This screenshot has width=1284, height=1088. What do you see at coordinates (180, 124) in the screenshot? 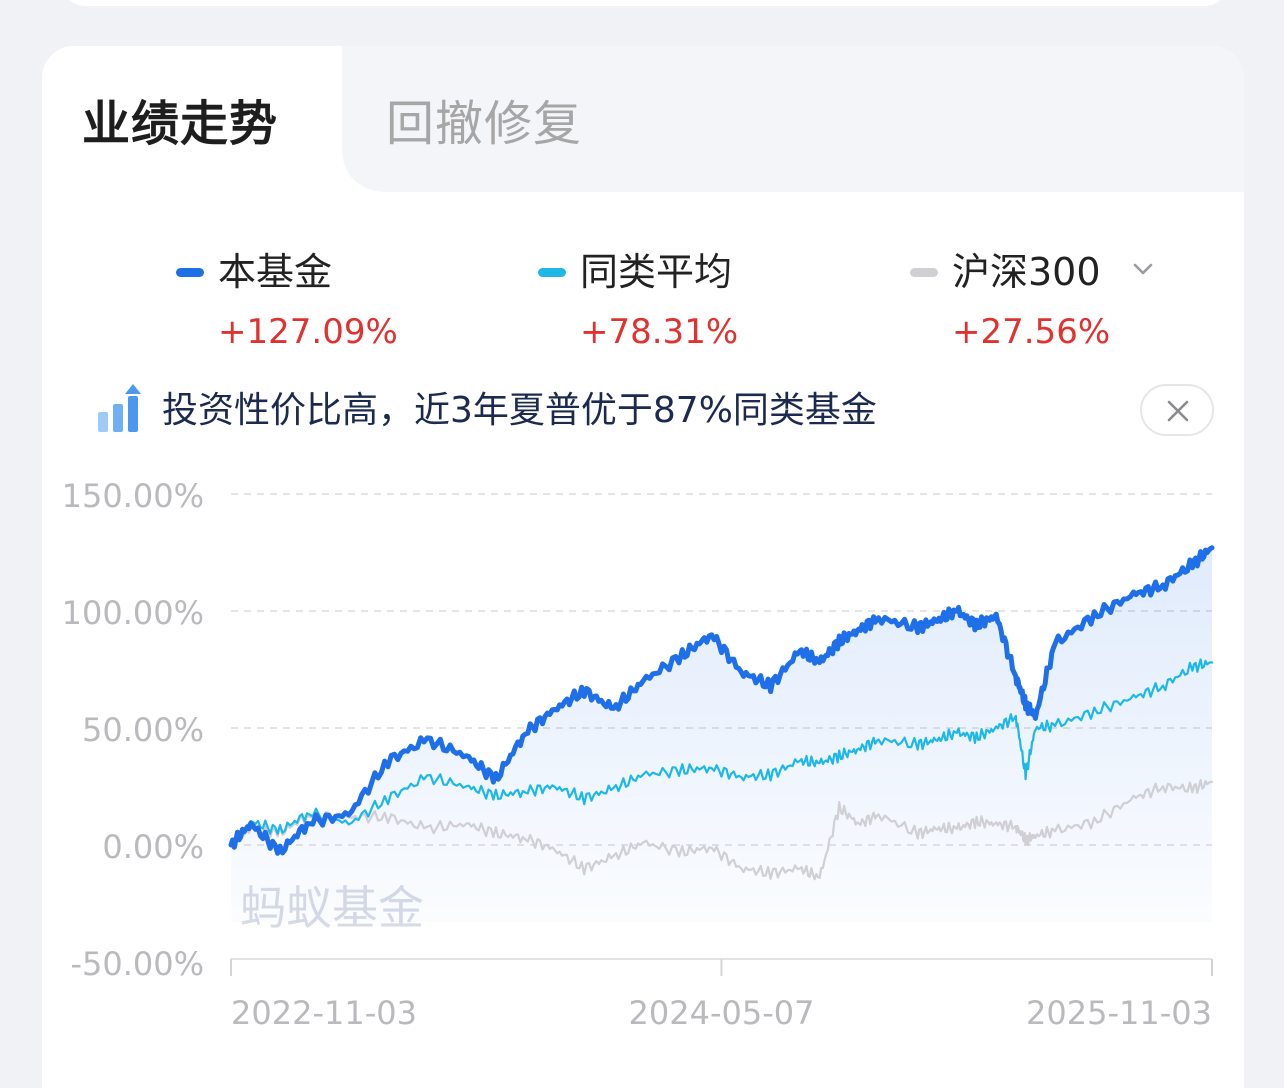
I see `tab-performance-trend: 业绩走势` at bounding box center [180, 124].